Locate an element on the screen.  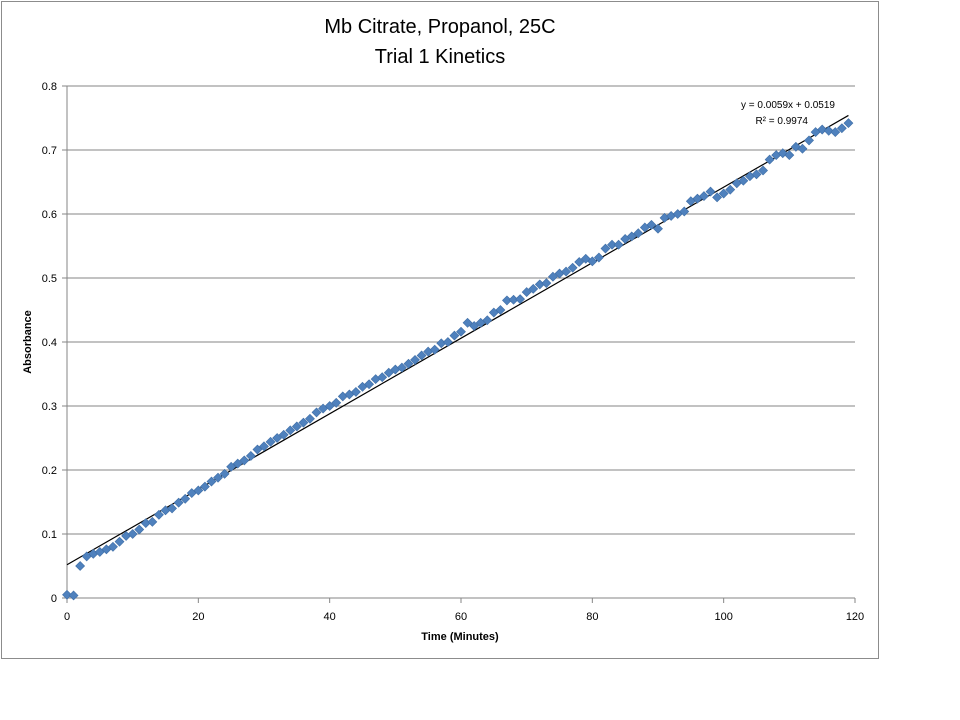
y-tick-label: 0 is located at coordinates (54, 599).